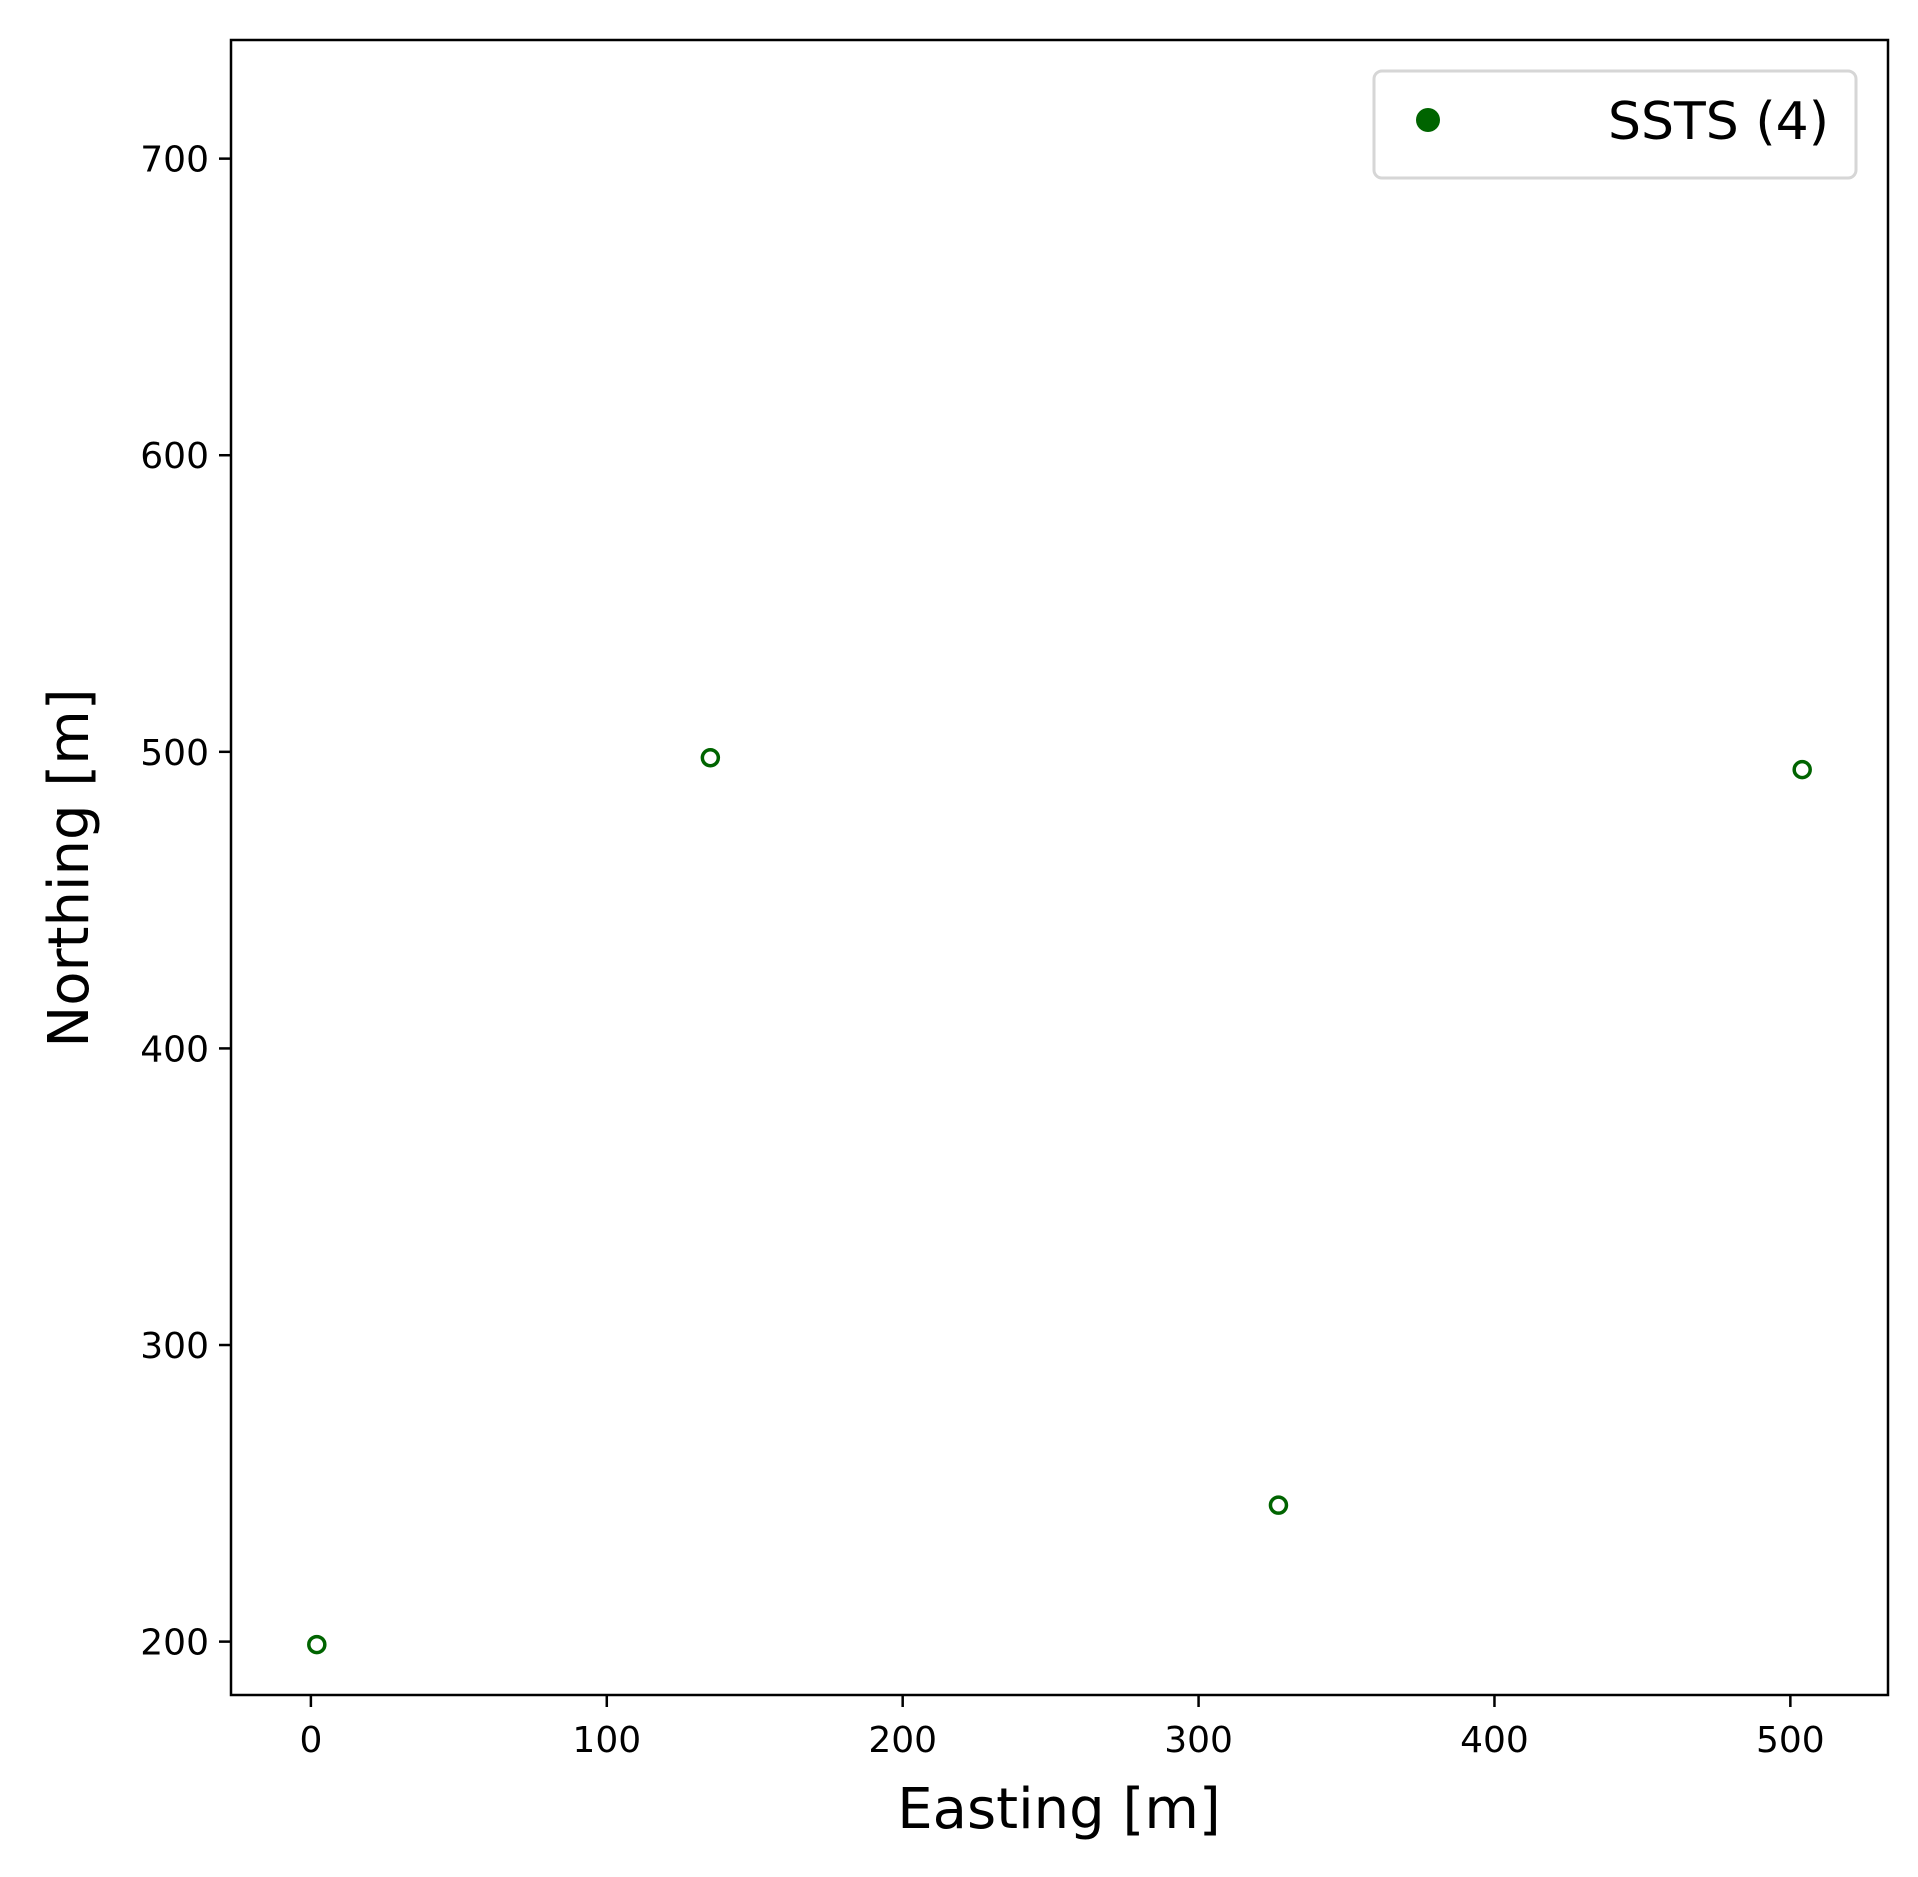  I want to click on x-tick-label-2: 200, so click(902, 1740).